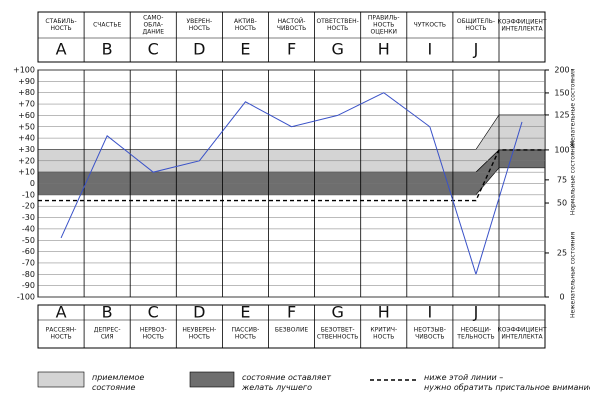 The height and width of the screenshot is (402, 590). Describe the element at coordinates (28, 217) in the screenshot. I see `y-tick-label: -30` at that location.